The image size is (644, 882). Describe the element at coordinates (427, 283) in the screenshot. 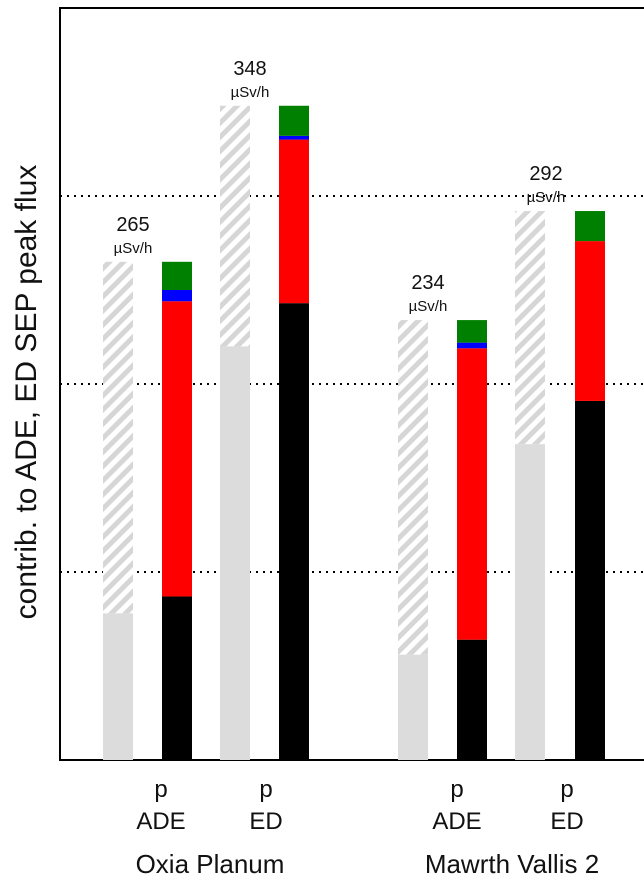

I see `bar-value-label: 234` at that location.